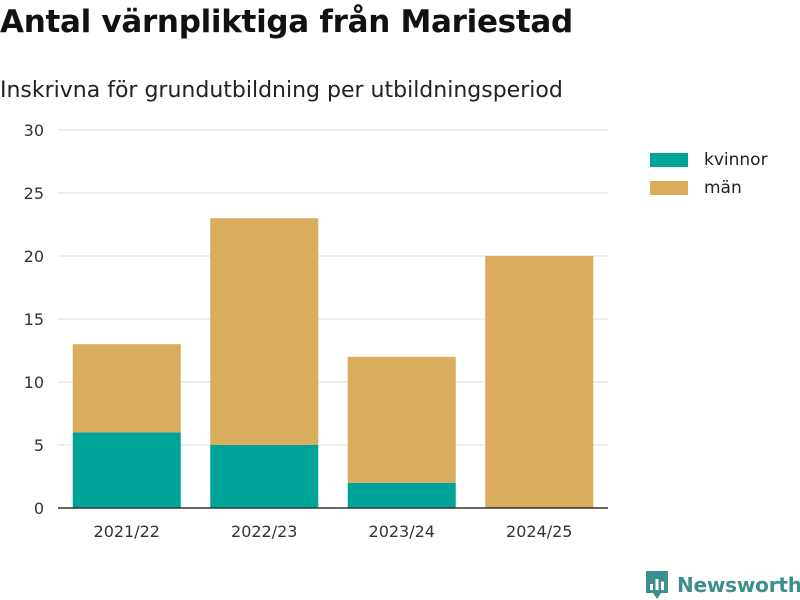 The width and height of the screenshot is (800, 600). Describe the element at coordinates (34, 130) in the screenshot. I see `y-tick-label: 30` at that location.